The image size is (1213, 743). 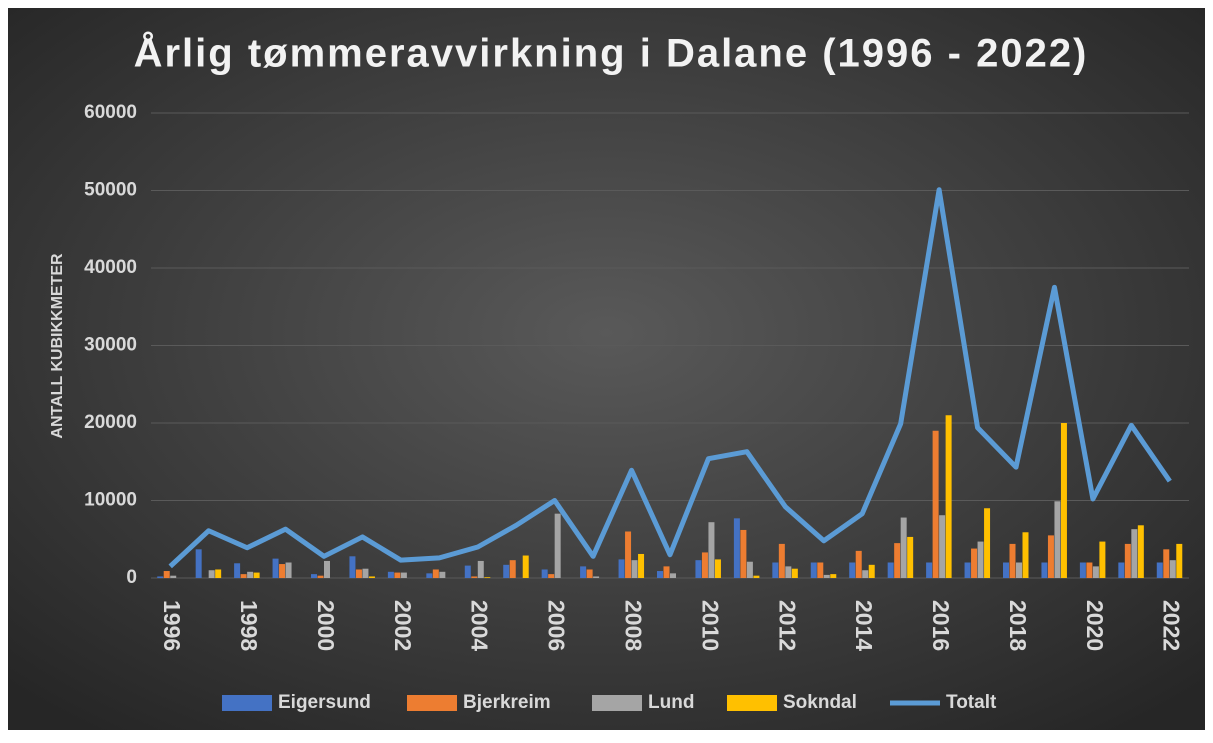 I want to click on y-tick-label: 20000, so click(x=110, y=422).